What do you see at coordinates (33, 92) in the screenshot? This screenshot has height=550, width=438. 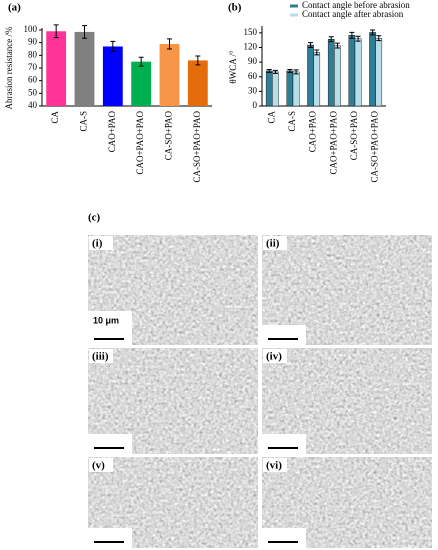 I see `y-tick-label: 50` at bounding box center [33, 92].